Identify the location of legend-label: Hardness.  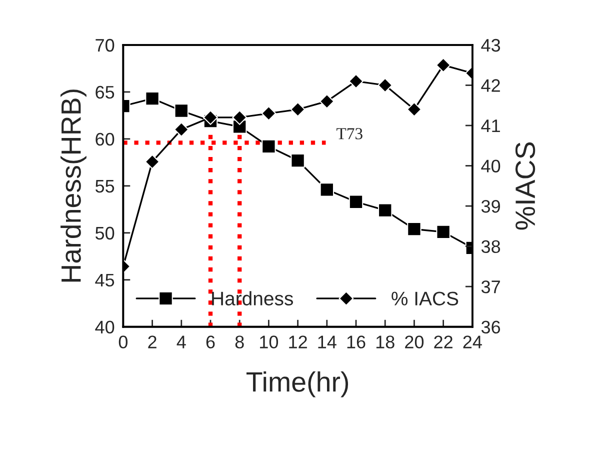
(253, 298).